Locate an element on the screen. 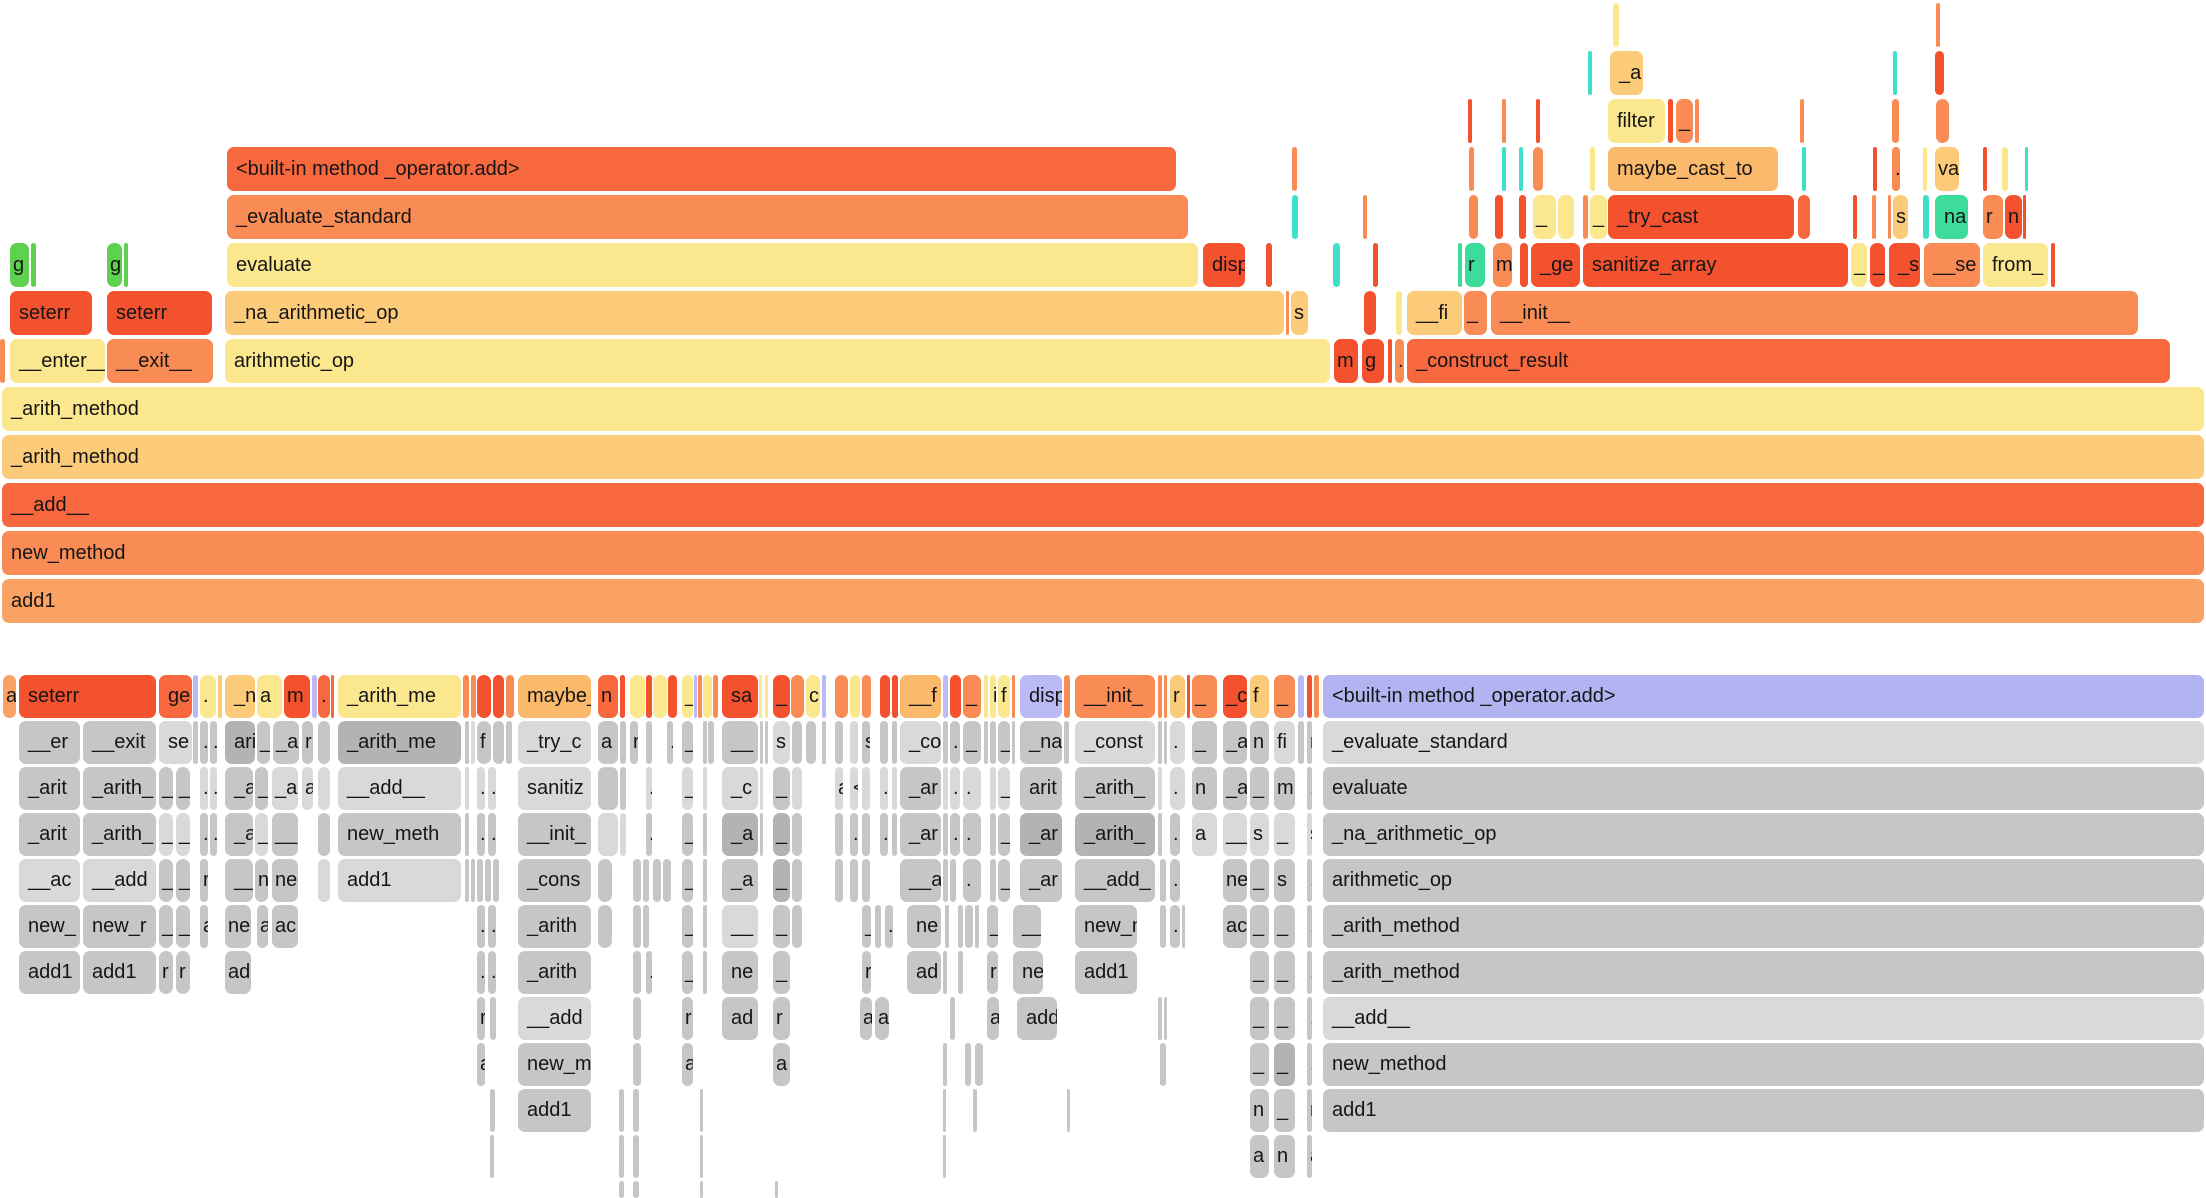 This screenshot has width=2206, height=1198. frame-bar: ari is located at coordinates (240, 742).